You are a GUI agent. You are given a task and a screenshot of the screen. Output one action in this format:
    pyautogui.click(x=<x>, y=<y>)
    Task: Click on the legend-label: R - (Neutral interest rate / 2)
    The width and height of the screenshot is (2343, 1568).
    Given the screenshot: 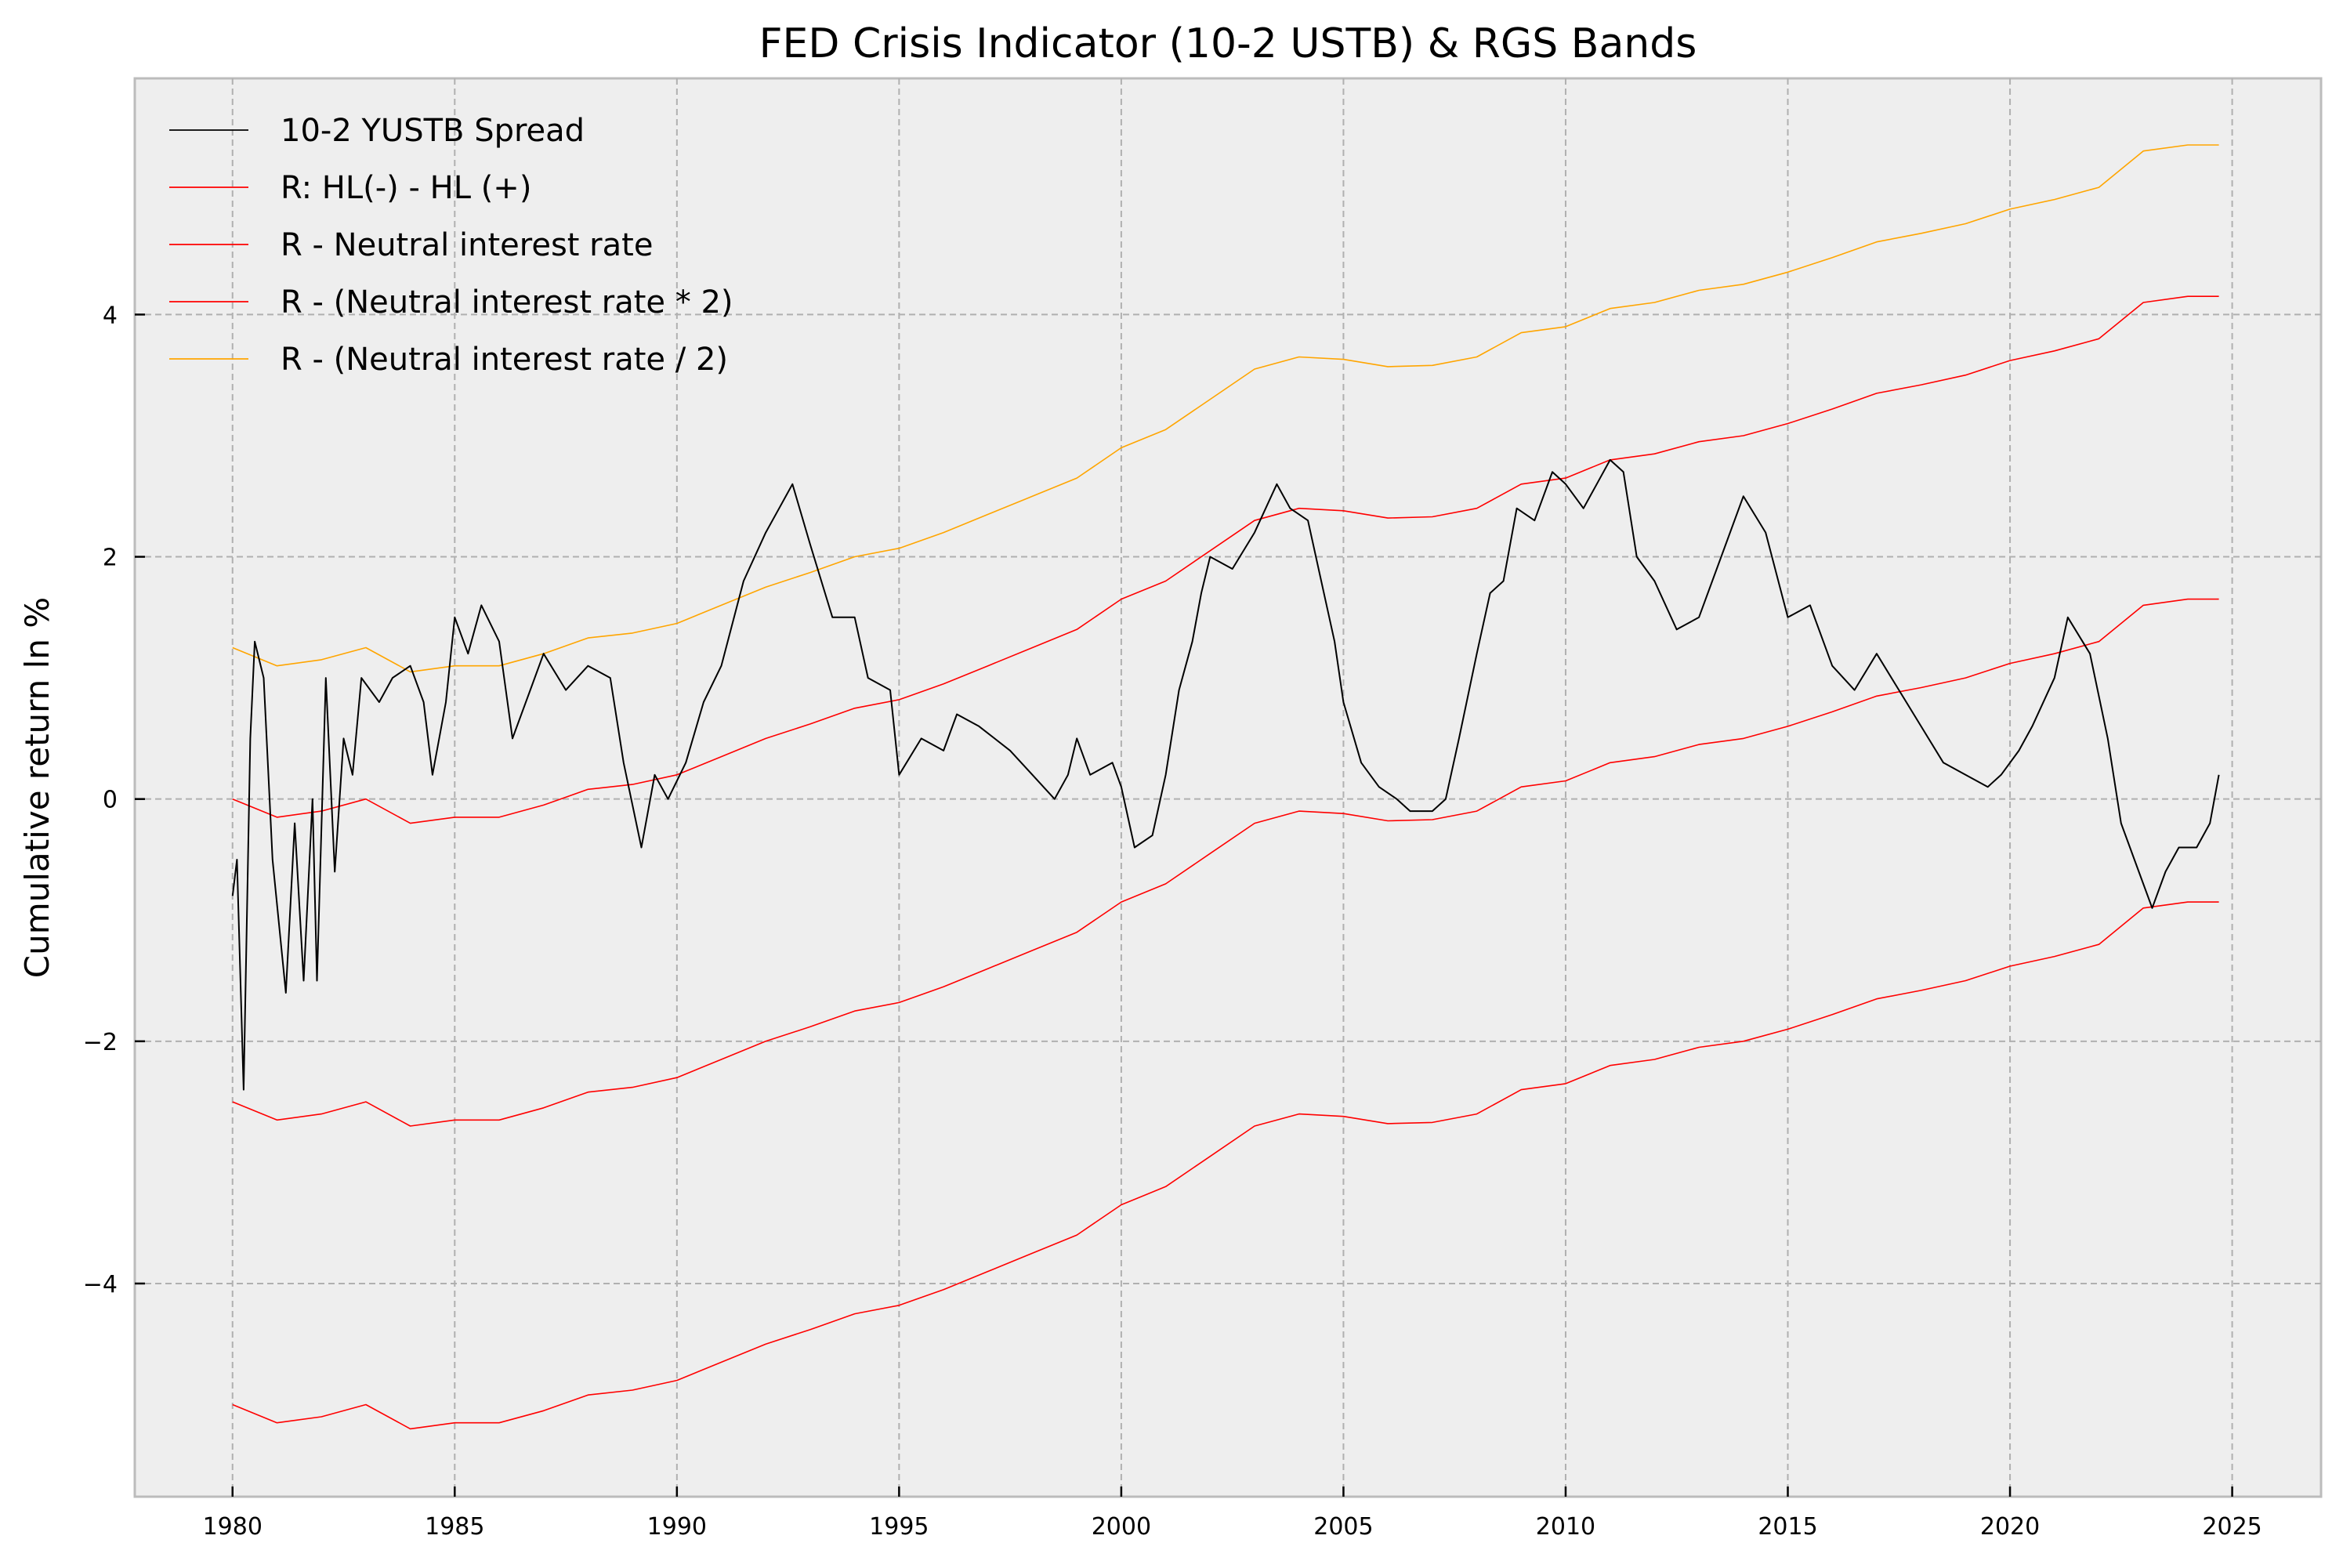 What is the action you would take?
    pyautogui.click(x=504, y=360)
    